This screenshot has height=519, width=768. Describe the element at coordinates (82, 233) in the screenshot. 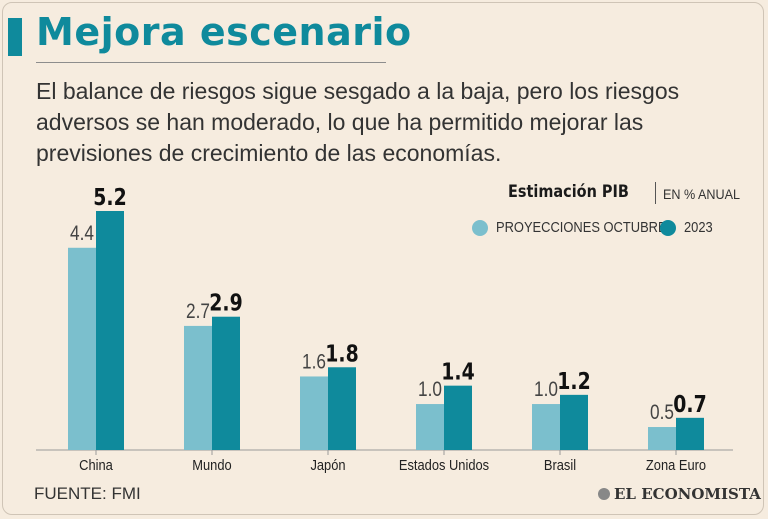

I see `data-label-proyecciones-china: 4.4` at that location.